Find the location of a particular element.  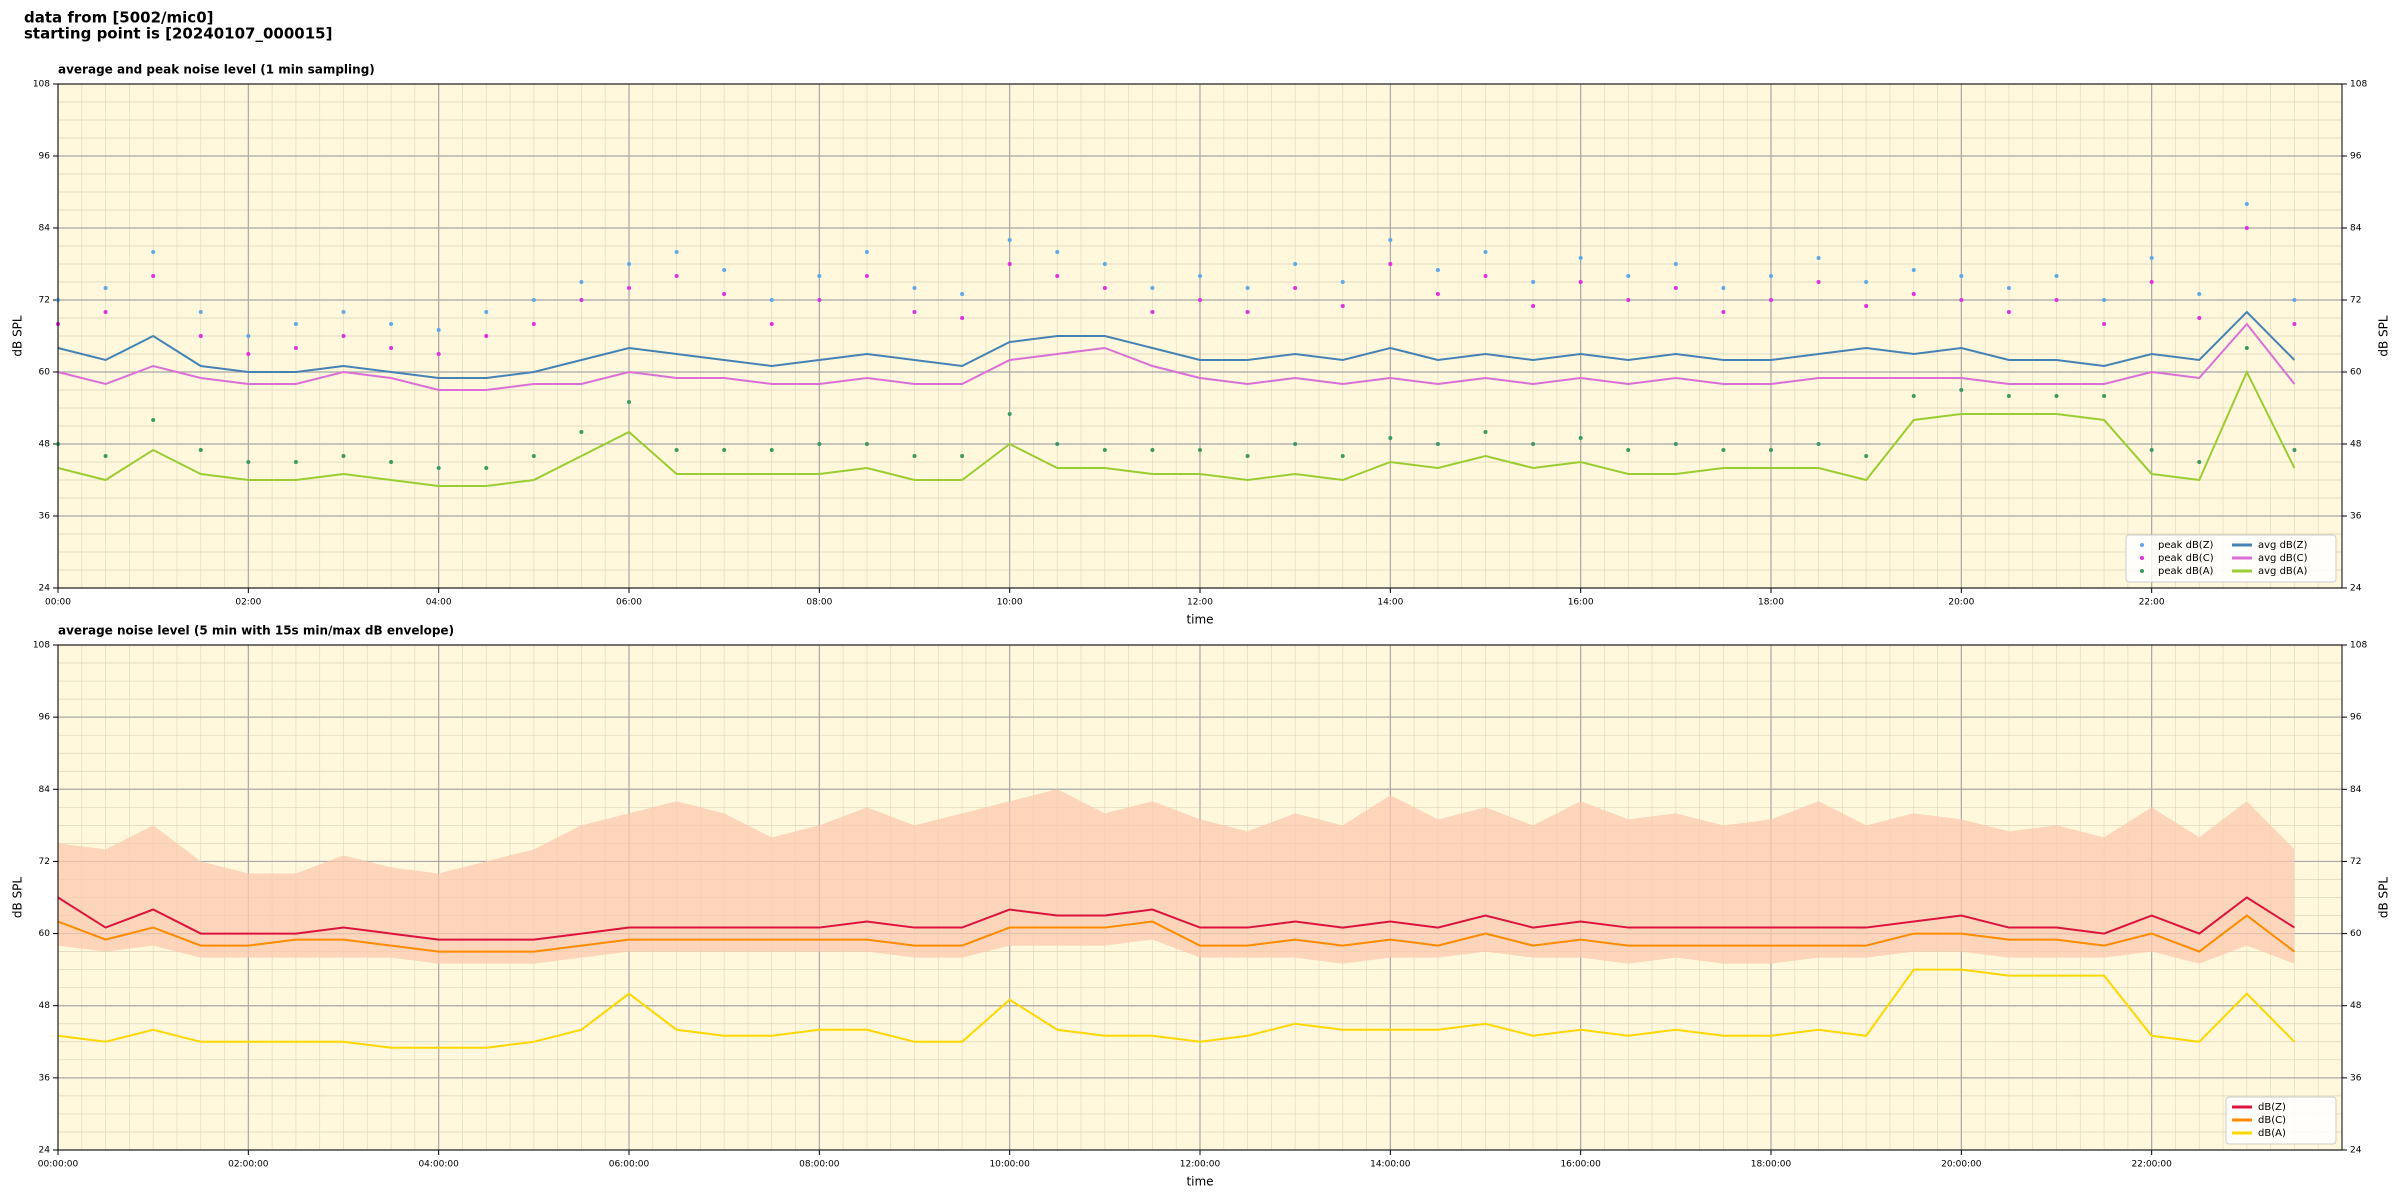

x-tick-label: 06:00:00 is located at coordinates (629, 1165).